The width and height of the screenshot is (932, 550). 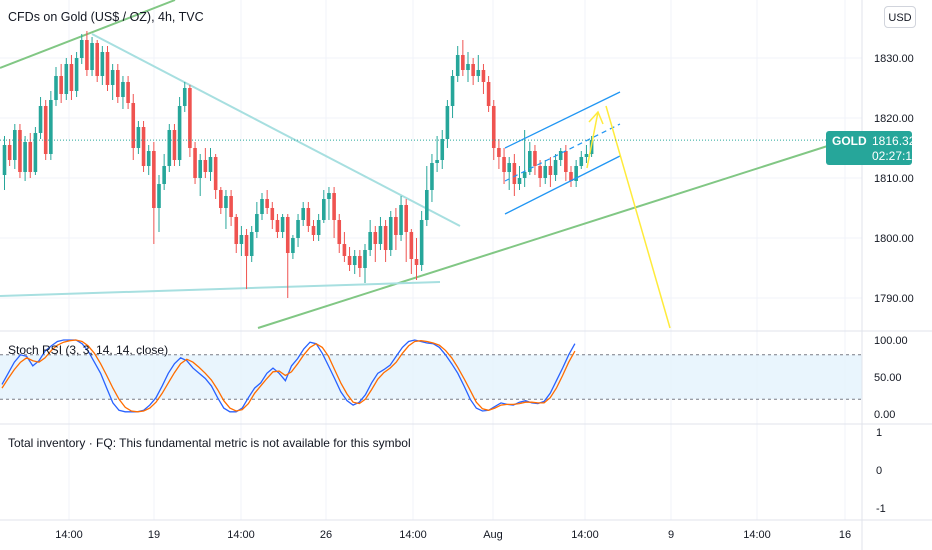 What do you see at coordinates (638, 217) in the screenshot?
I see `arrow-down-line` at bounding box center [638, 217].